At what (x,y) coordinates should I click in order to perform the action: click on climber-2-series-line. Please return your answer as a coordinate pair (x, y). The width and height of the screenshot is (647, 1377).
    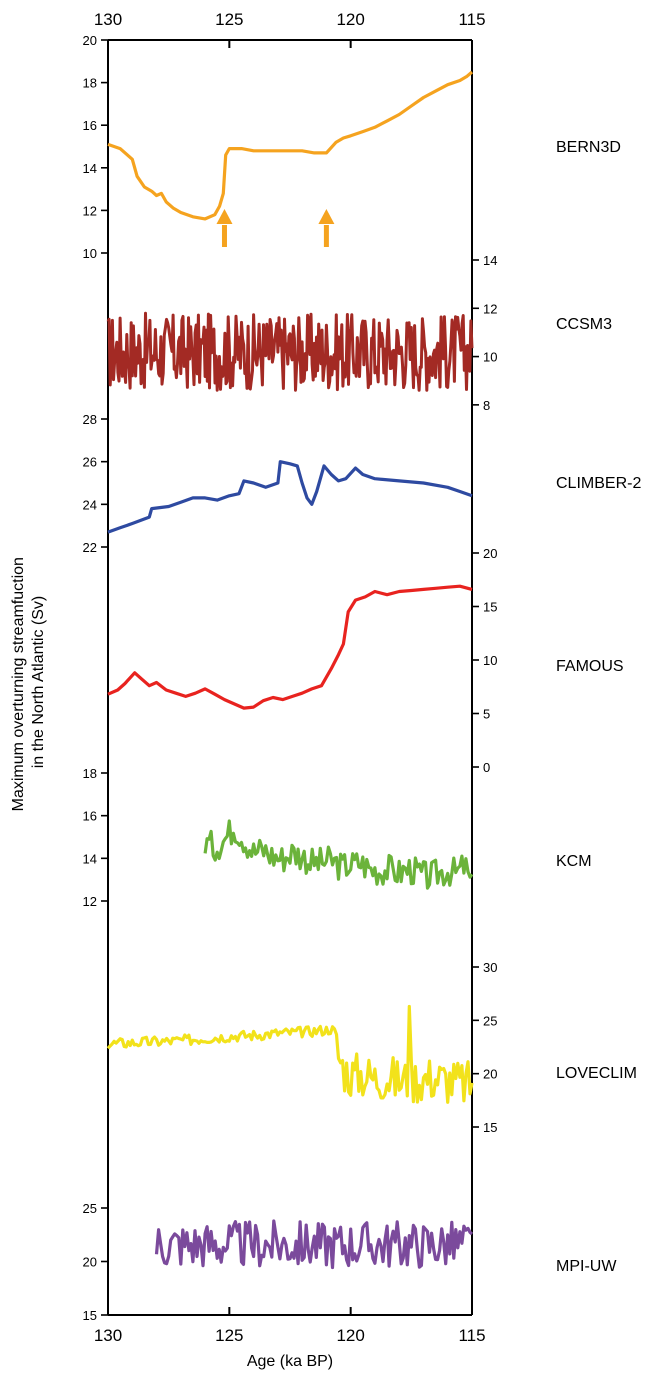
    Looking at the image, I should click on (290, 497).